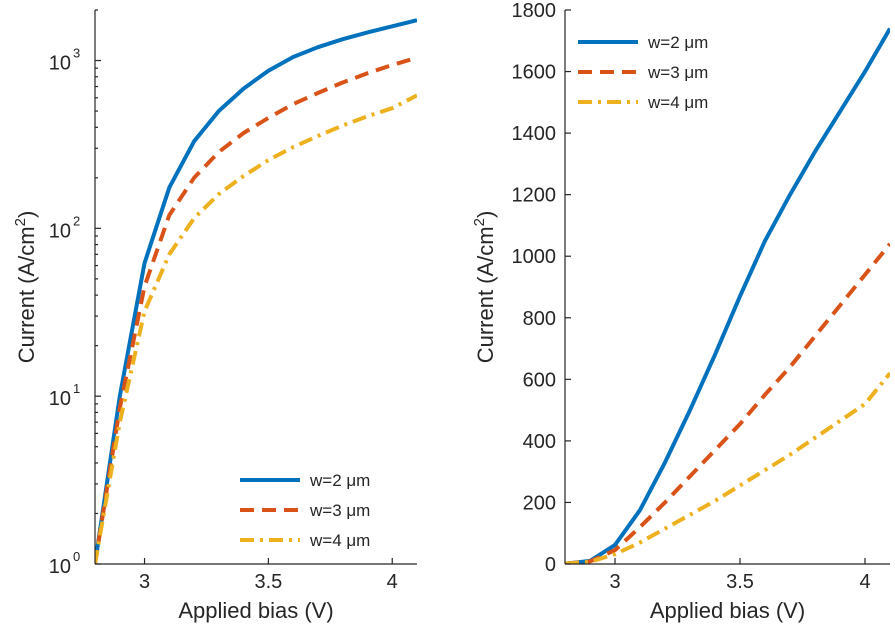 The width and height of the screenshot is (895, 633). What do you see at coordinates (534, 73) in the screenshot?
I see `y-tick-label: 1600` at bounding box center [534, 73].